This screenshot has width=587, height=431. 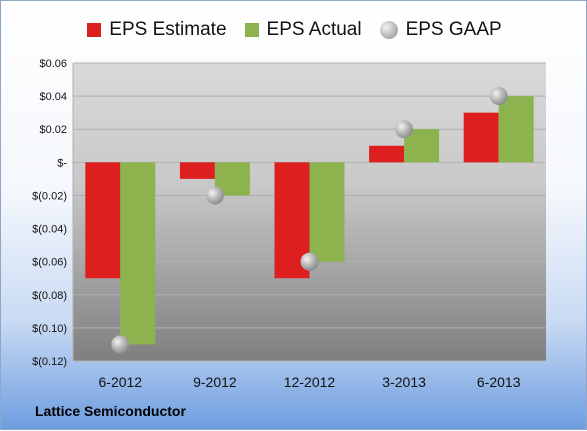 What do you see at coordinates (49, 362) in the screenshot?
I see `y-tick-label: $(0.12)` at bounding box center [49, 362].